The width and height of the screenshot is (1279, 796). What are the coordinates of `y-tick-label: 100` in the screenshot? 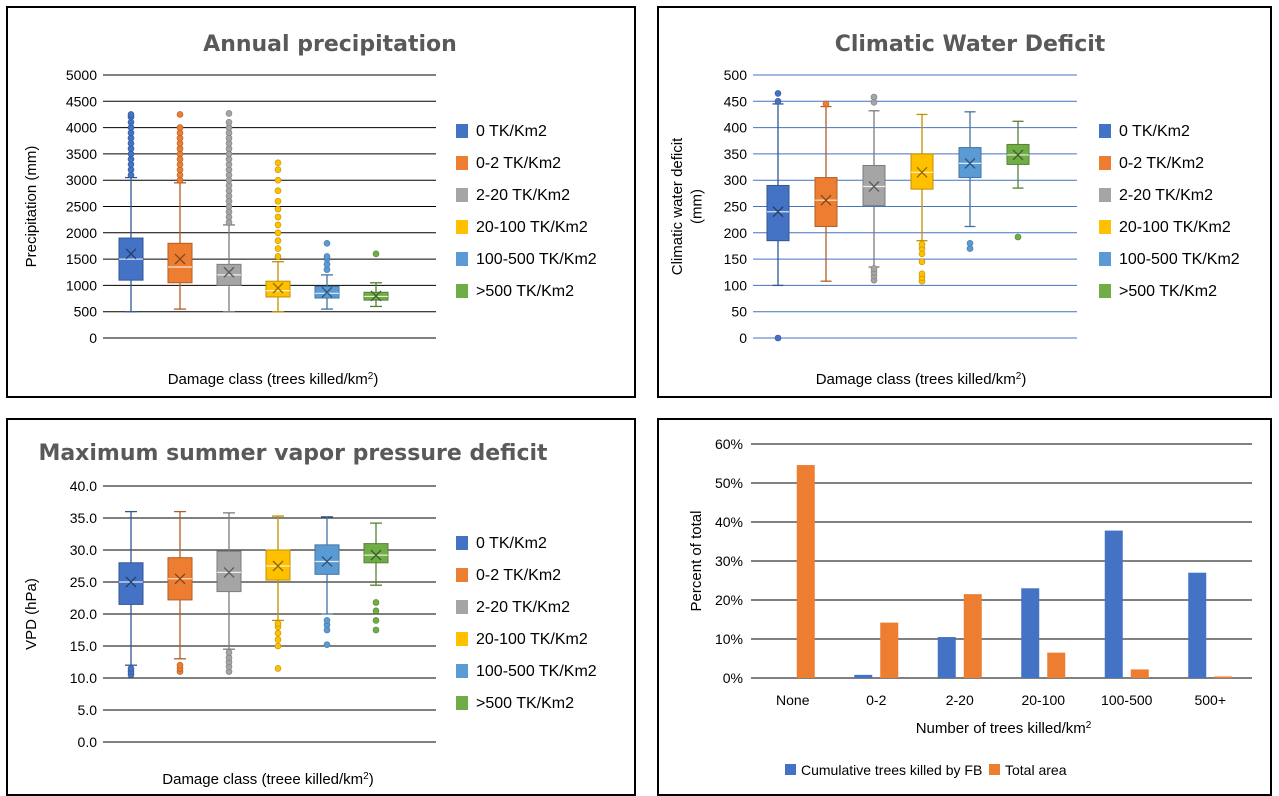 It's located at (736, 285).